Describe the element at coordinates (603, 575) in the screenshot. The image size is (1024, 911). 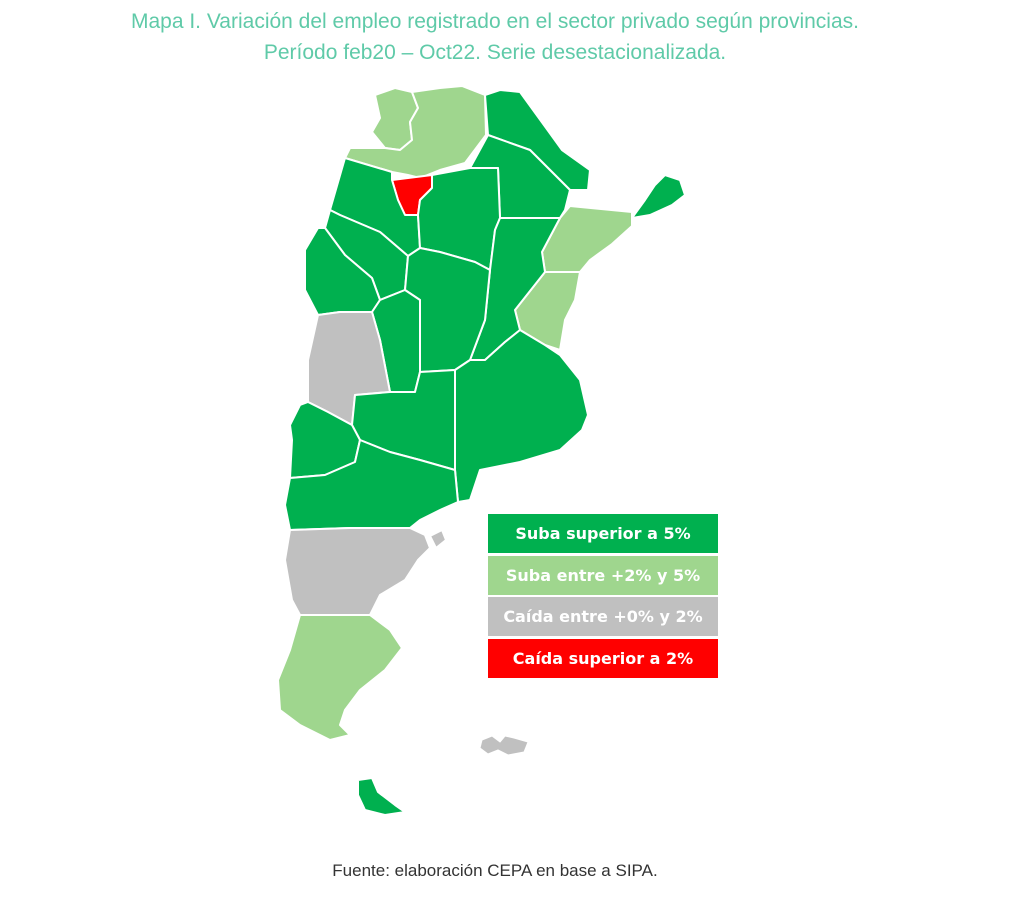
I see `legend-item-suba-entre-2-5: Suba entre +2% y 5%` at that location.